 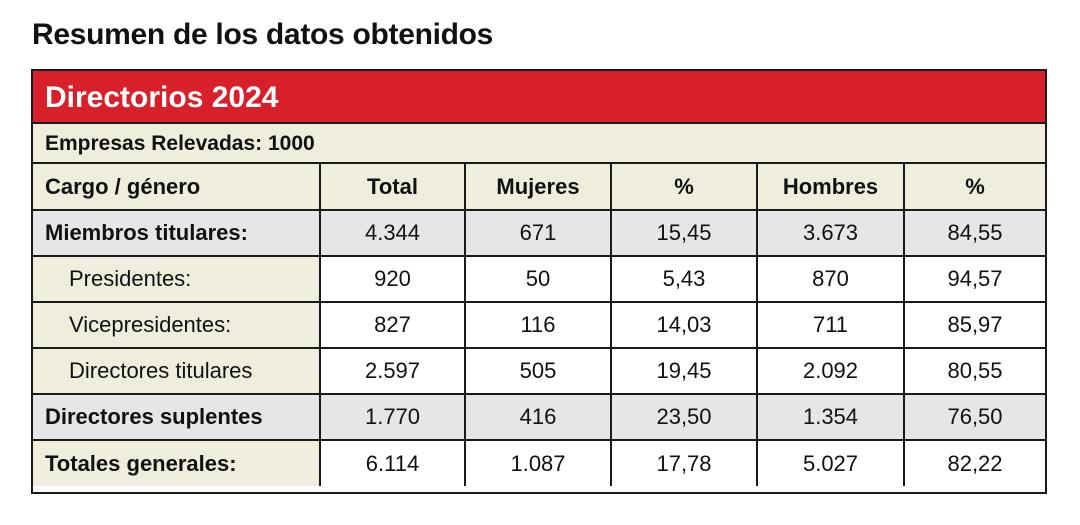 What do you see at coordinates (177, 187) in the screenshot?
I see `column-header: Cargo / género` at bounding box center [177, 187].